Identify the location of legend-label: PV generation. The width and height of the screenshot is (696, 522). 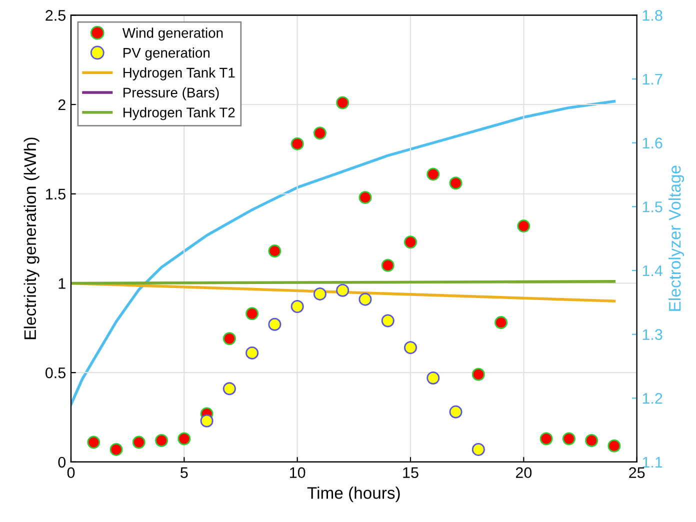
(167, 54).